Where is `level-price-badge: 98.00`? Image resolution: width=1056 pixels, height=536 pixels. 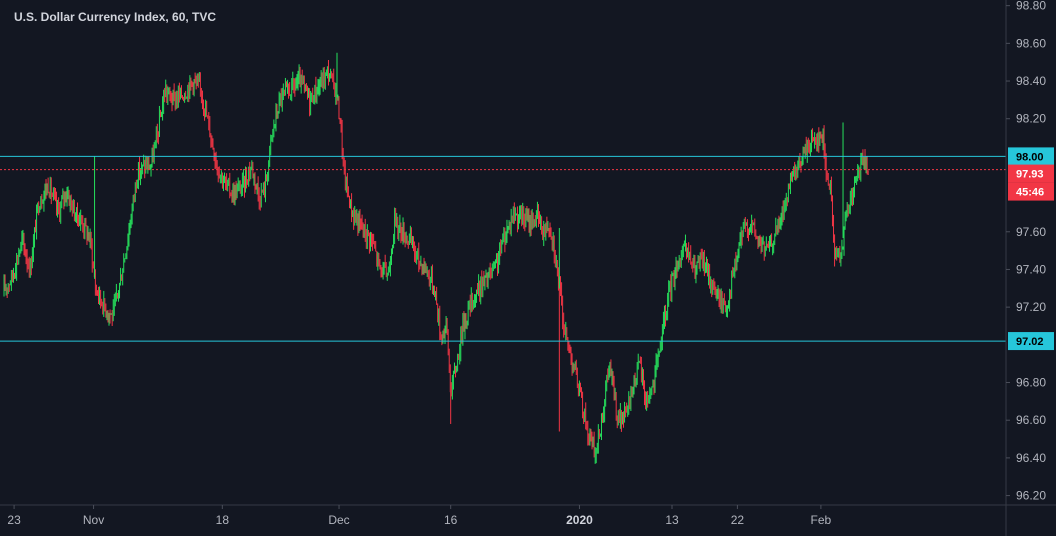
level-price-badge: 98.00 is located at coordinates (1030, 157).